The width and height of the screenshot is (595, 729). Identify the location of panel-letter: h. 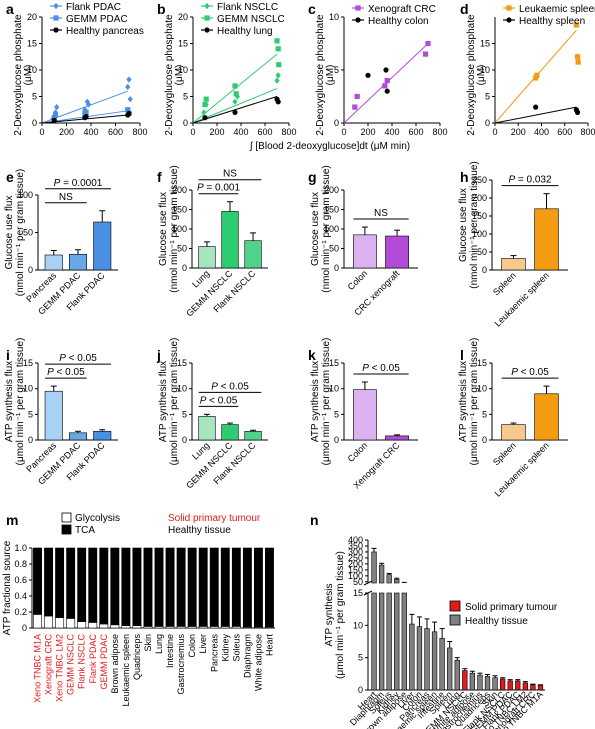
(464, 177).